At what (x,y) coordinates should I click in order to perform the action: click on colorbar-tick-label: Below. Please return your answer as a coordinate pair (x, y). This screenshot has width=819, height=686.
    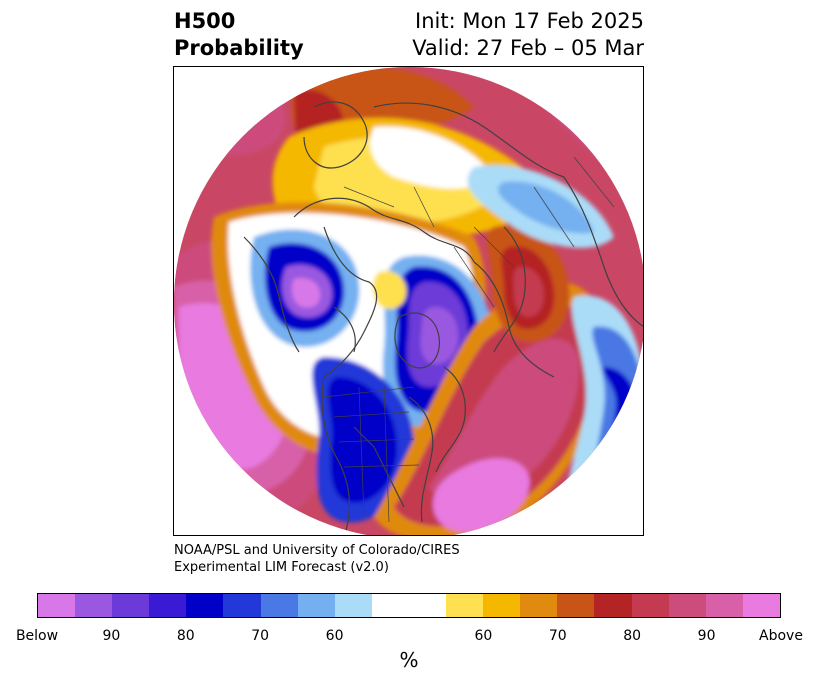
    Looking at the image, I should click on (37, 636).